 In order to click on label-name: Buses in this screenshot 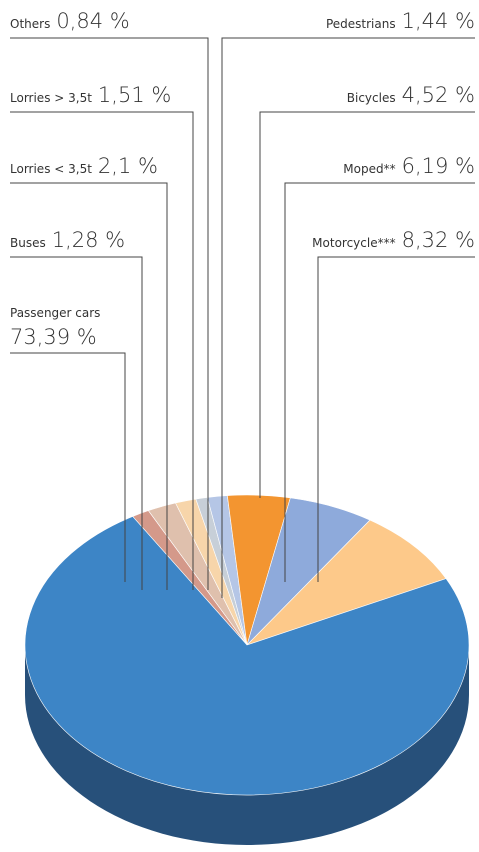, I will do `click(28, 243)`.